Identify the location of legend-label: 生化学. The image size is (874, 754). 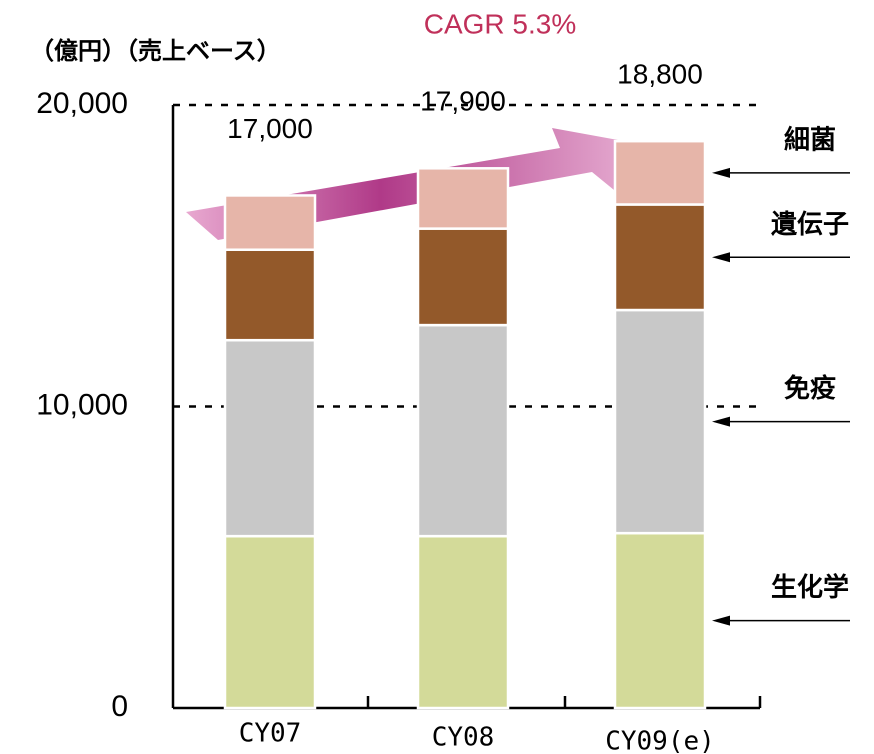
(810, 587).